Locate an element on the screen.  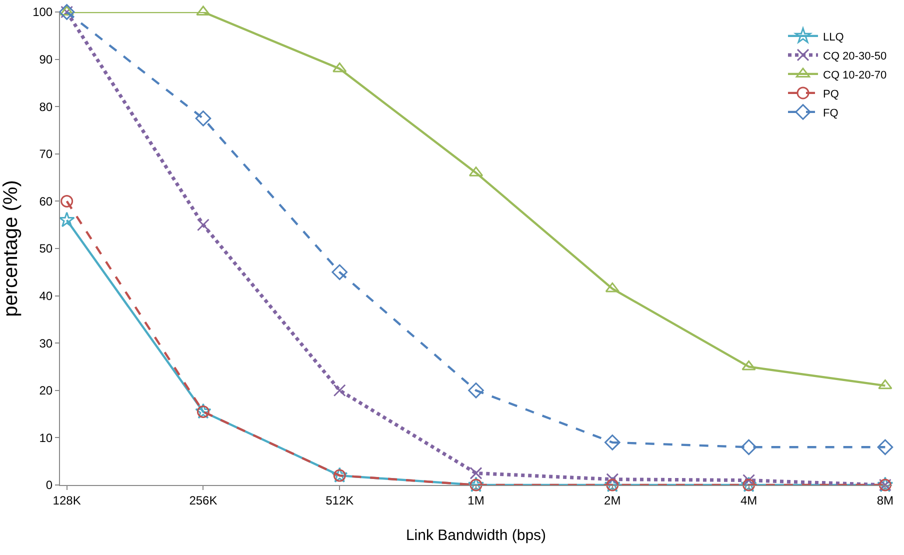
y-tick-label: 80 is located at coordinates (46, 107).